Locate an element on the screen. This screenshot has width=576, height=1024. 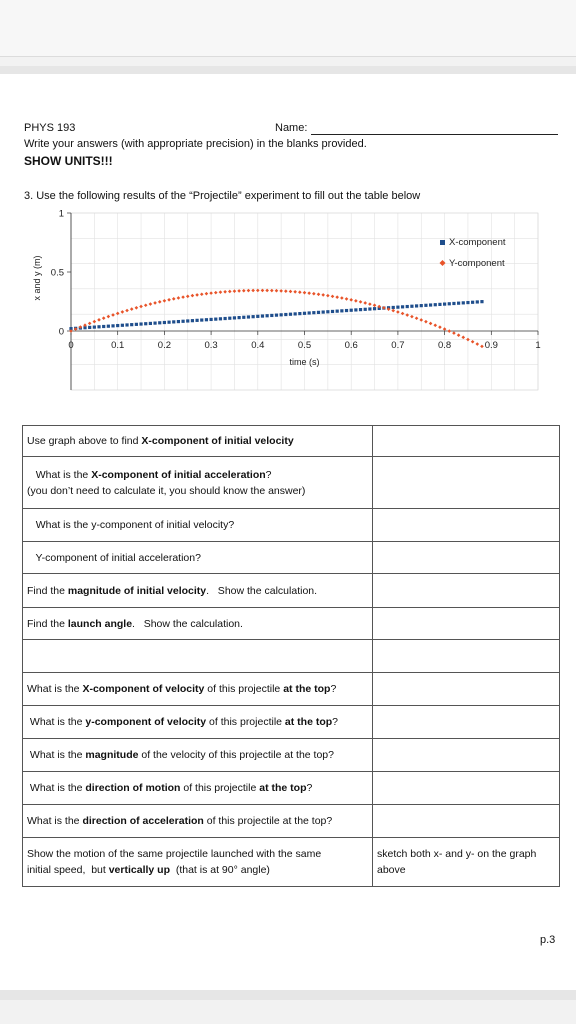
legend-swatch-y is located at coordinates (442, 263).